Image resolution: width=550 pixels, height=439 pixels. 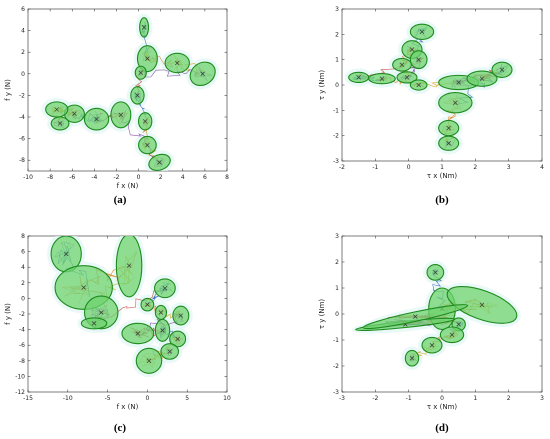 What do you see at coordinates (227, 398) in the screenshot?
I see `x-tick-label: 10` at bounding box center [227, 398].